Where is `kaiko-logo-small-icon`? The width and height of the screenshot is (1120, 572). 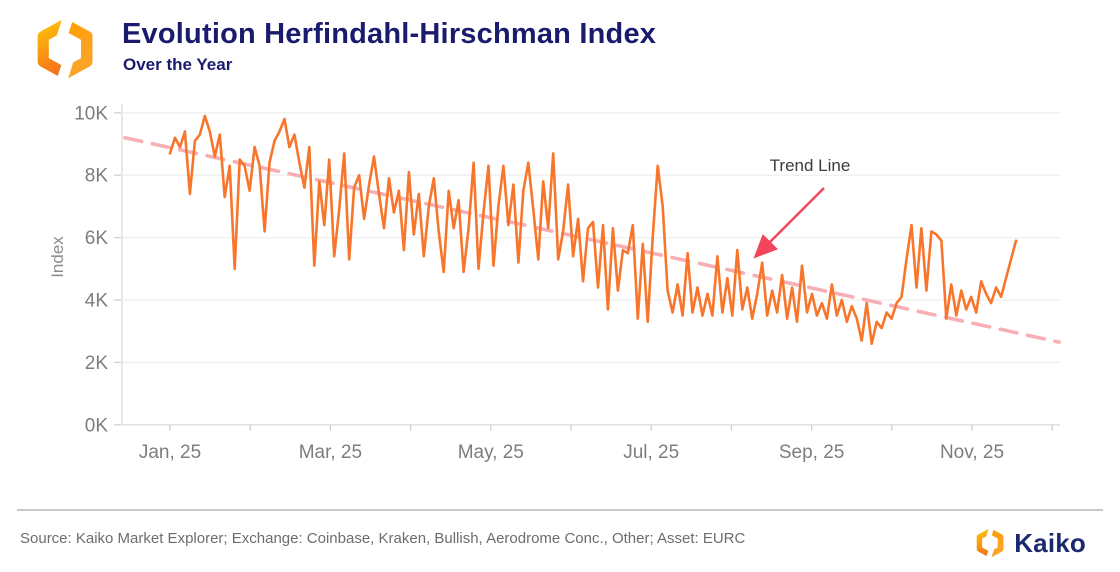 kaiko-logo-small-icon is located at coordinates (990, 543).